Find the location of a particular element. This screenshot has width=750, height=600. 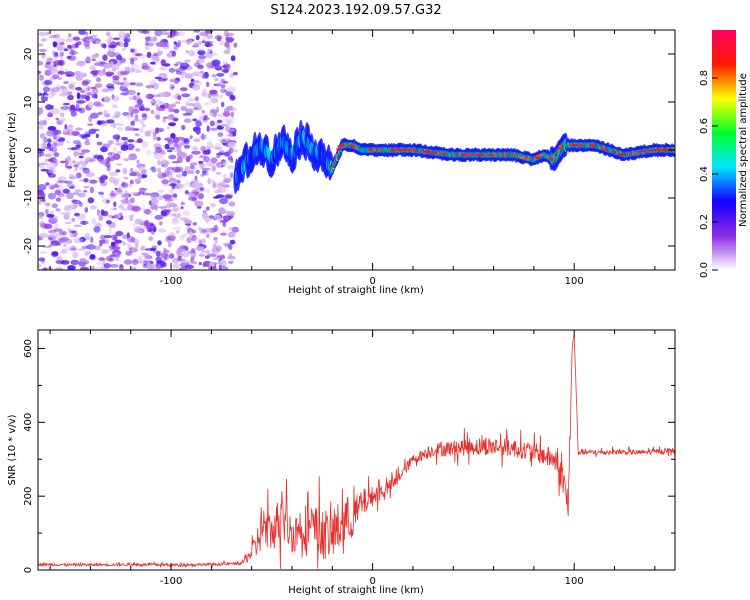

colorbar-gradient is located at coordinates (724, 150).